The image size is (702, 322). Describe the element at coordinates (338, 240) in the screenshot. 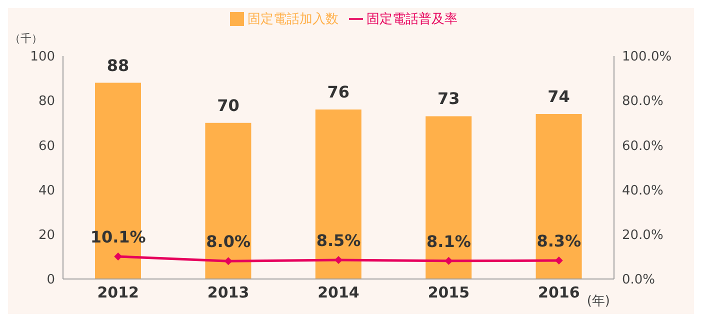

I see `data-label: 8.5%` at that location.